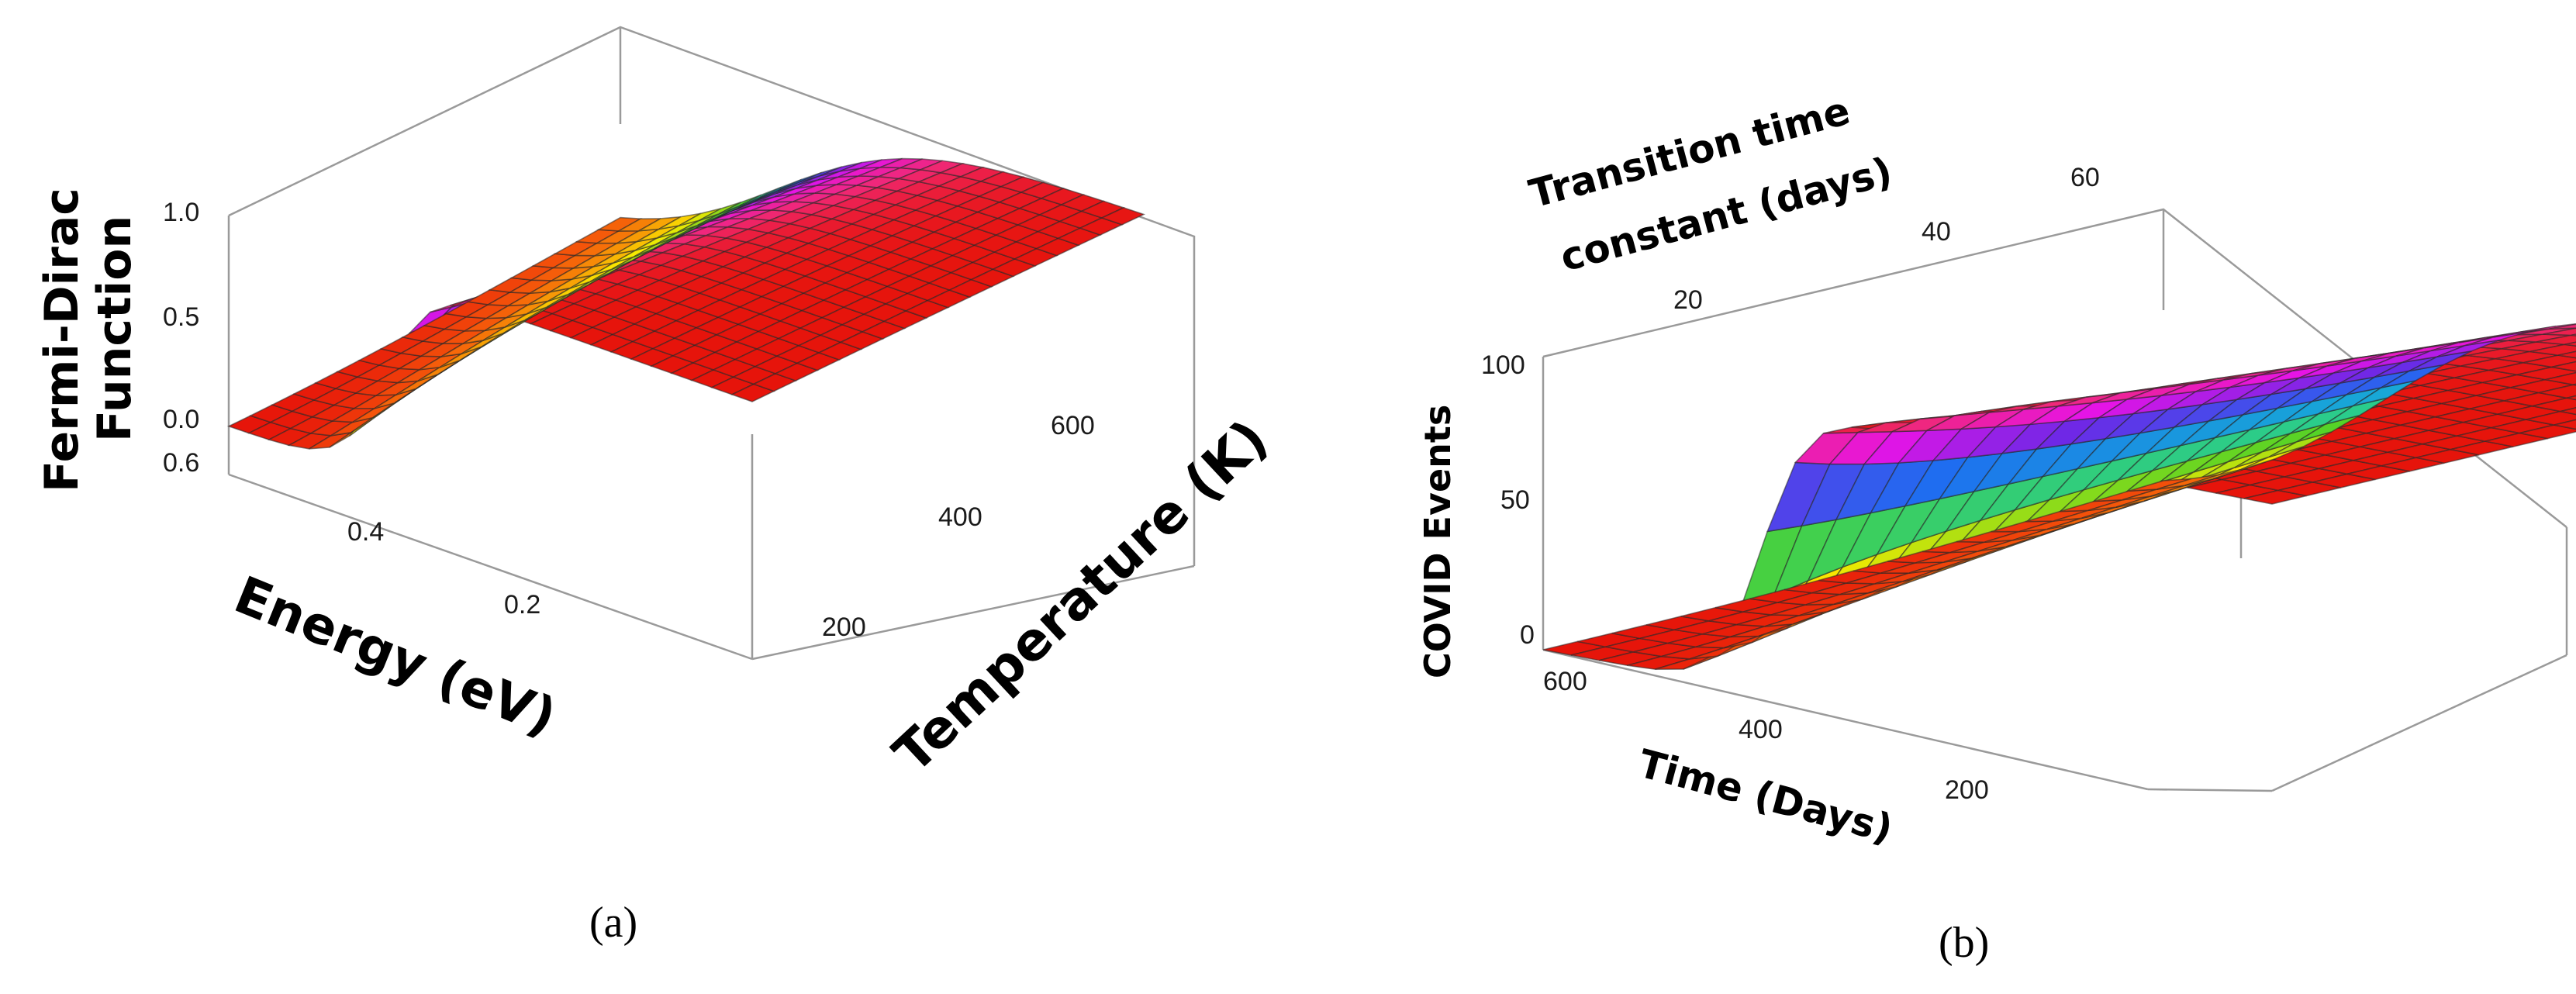 The height and width of the screenshot is (994, 2576). I want to click on panel-a-z-tick-1.0: 1.0, so click(181, 212).